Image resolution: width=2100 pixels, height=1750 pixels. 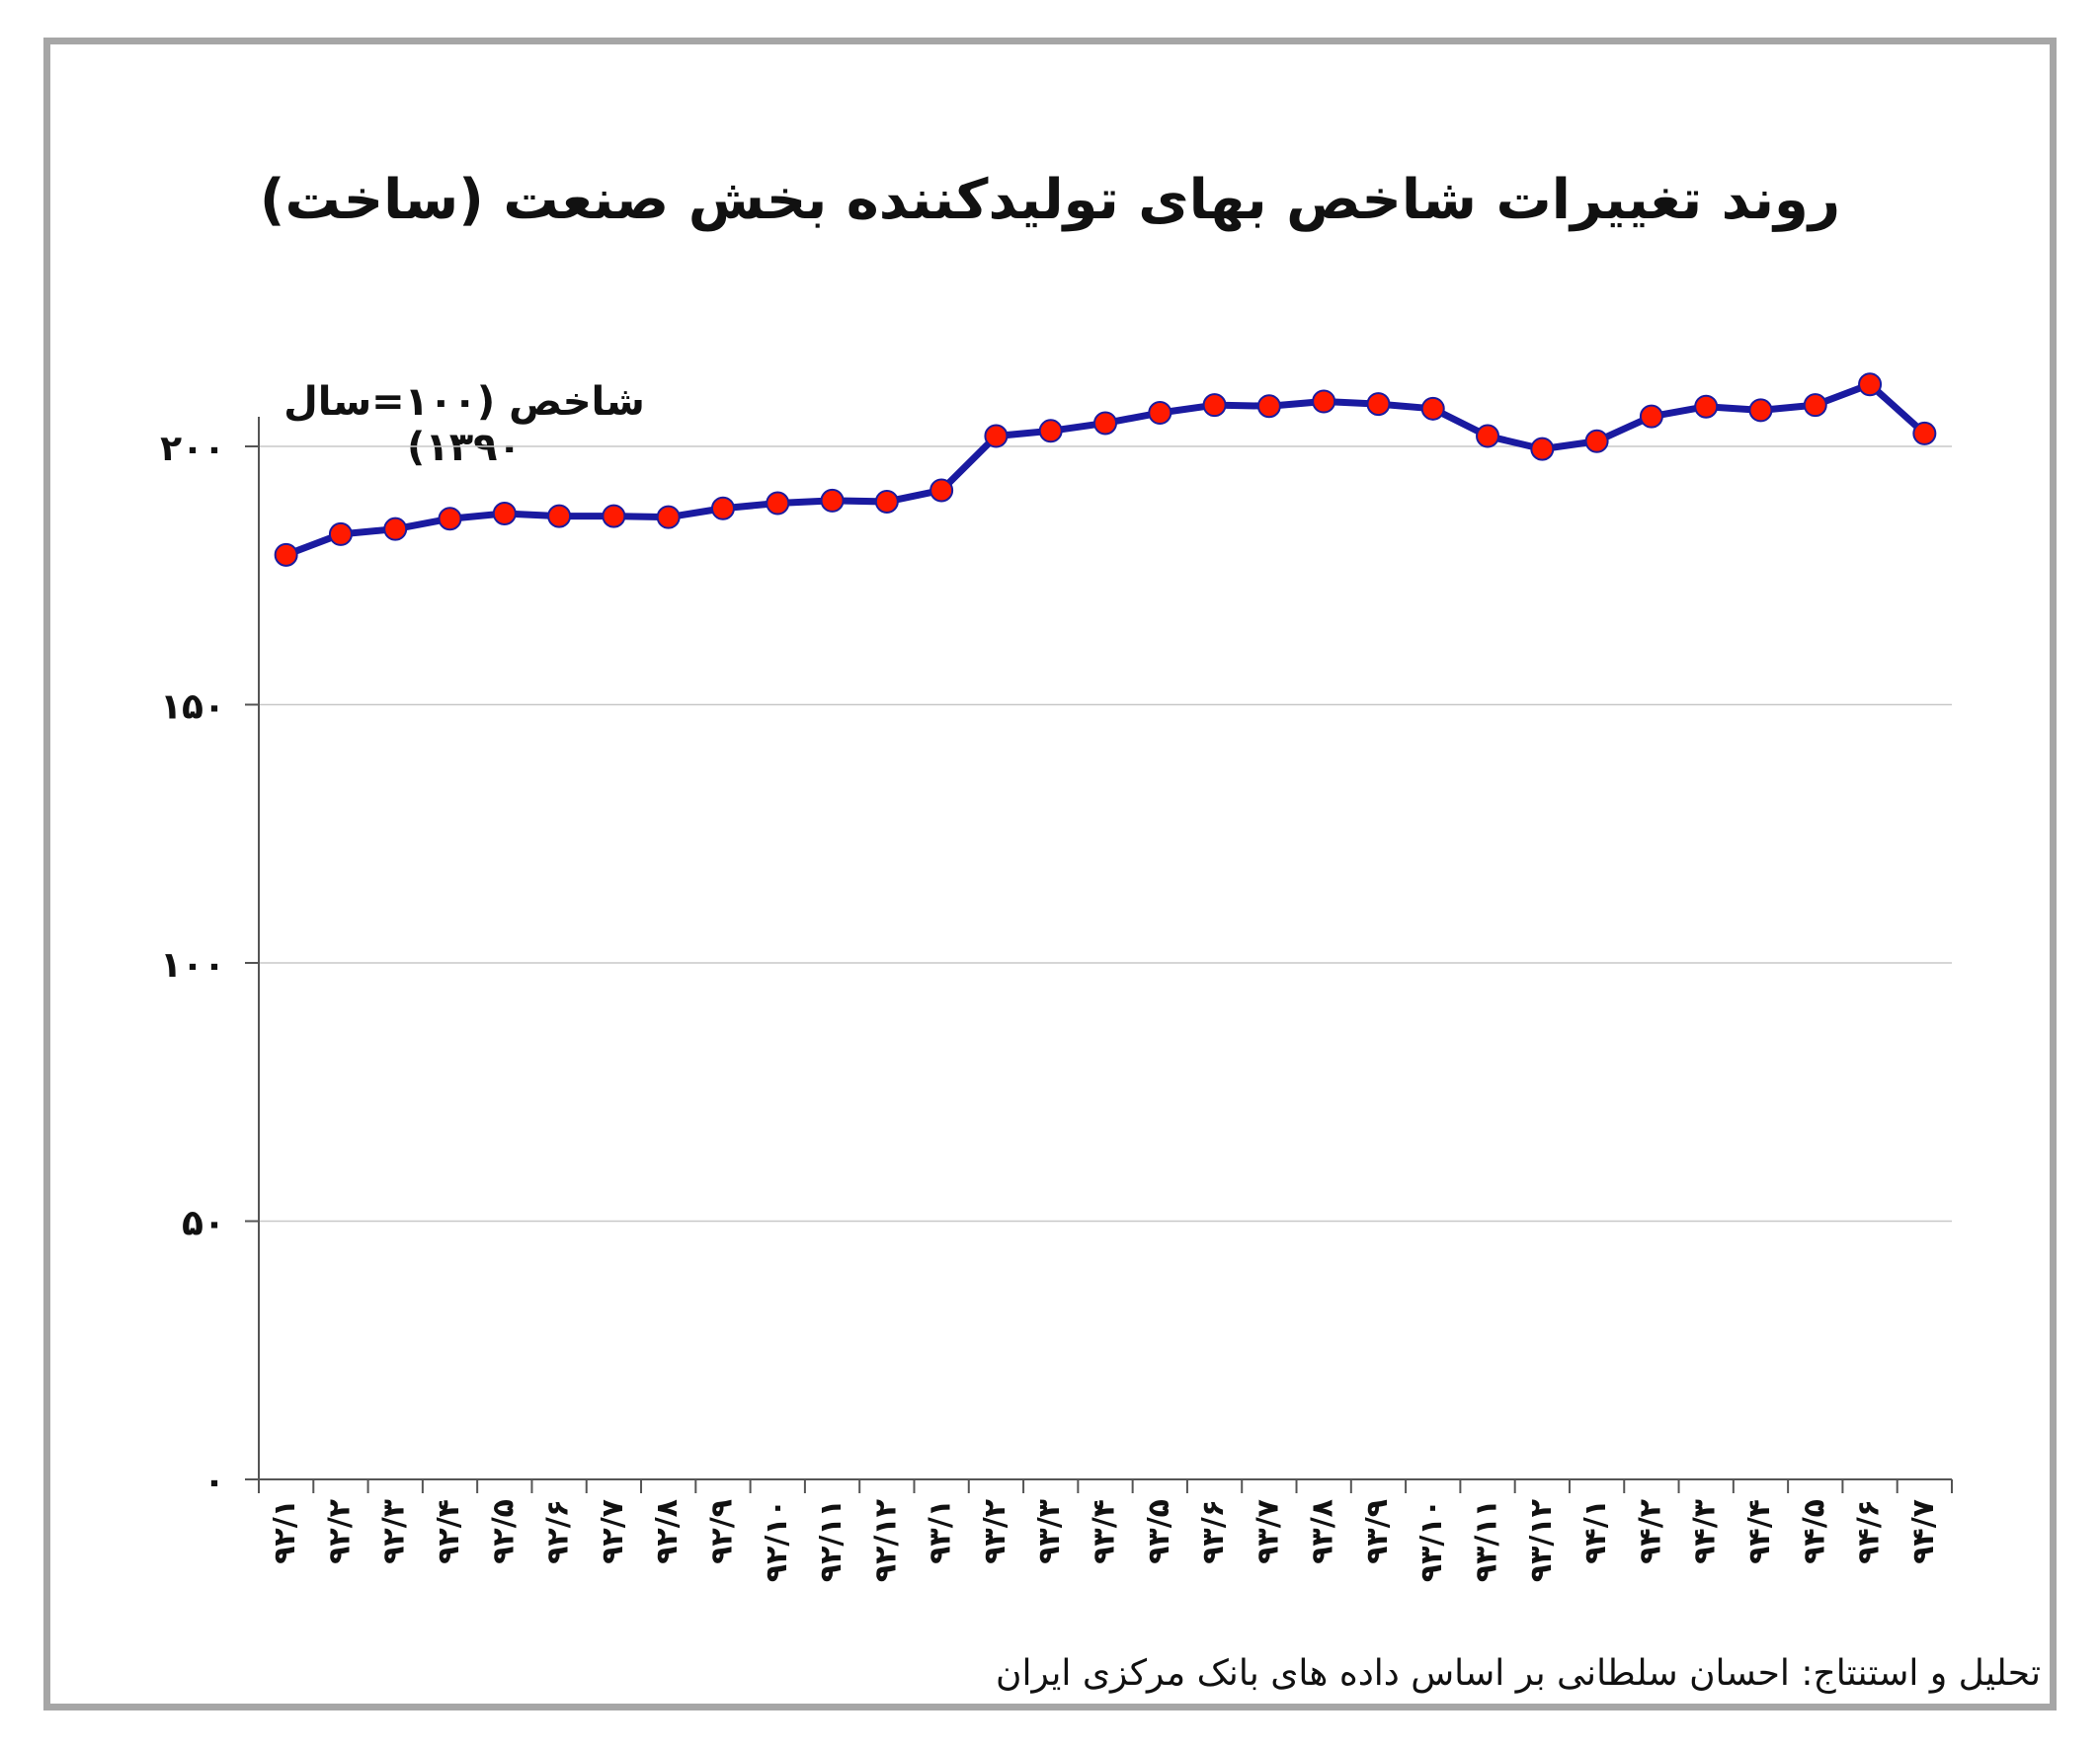 I want to click on x-tick-label: ۹۳/۴, so click(x=1105, y=1532).